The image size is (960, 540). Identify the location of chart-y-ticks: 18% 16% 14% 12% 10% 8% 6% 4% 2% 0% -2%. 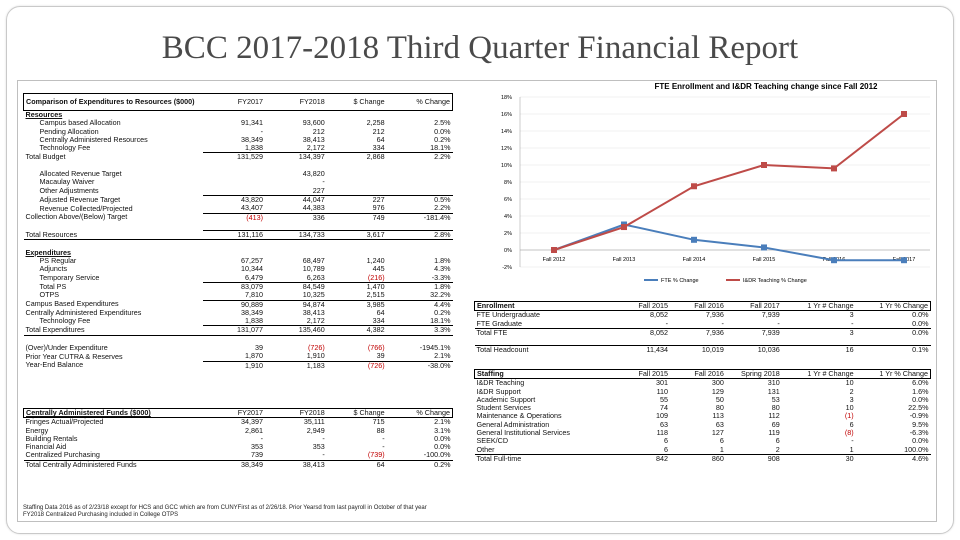
(506, 183).